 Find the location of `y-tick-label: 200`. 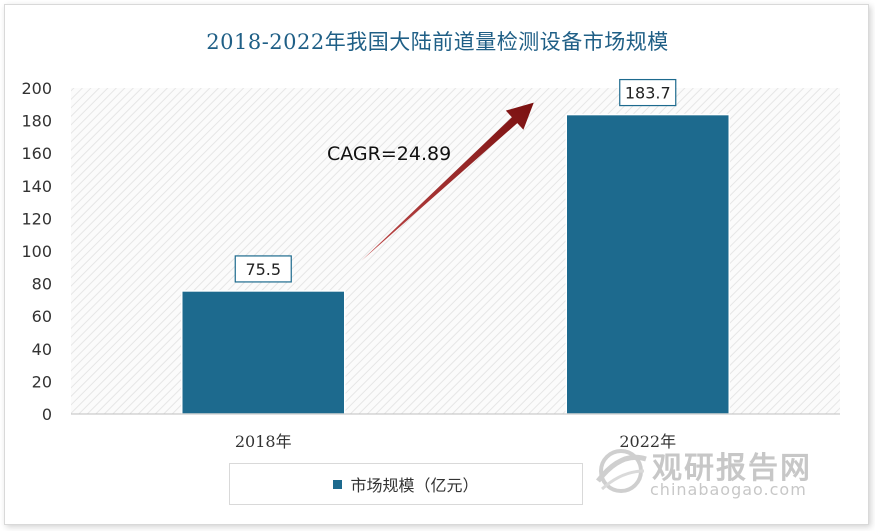

y-tick-label: 200 is located at coordinates (36, 88).